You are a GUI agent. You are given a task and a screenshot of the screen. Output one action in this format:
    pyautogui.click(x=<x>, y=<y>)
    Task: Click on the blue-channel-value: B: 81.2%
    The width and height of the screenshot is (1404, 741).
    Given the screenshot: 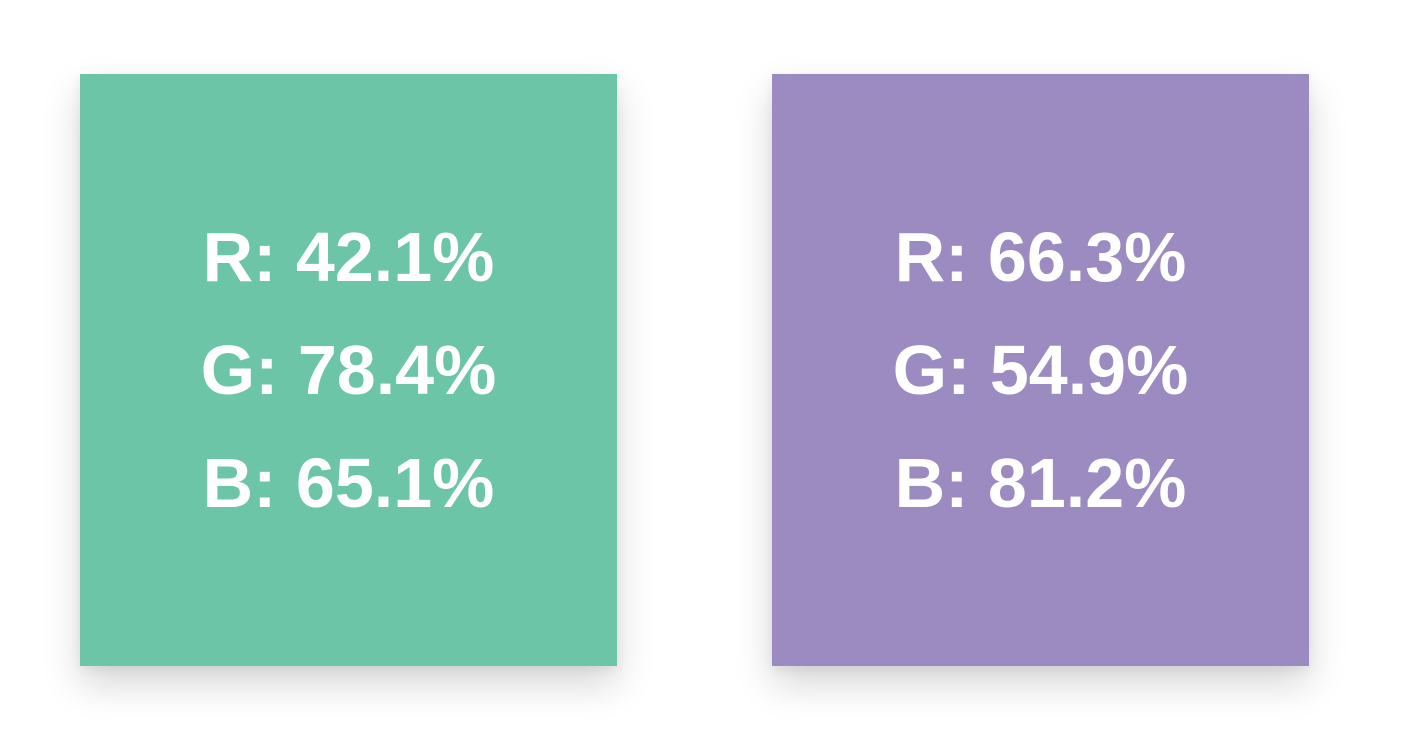 What is the action you would take?
    pyautogui.click(x=1040, y=482)
    